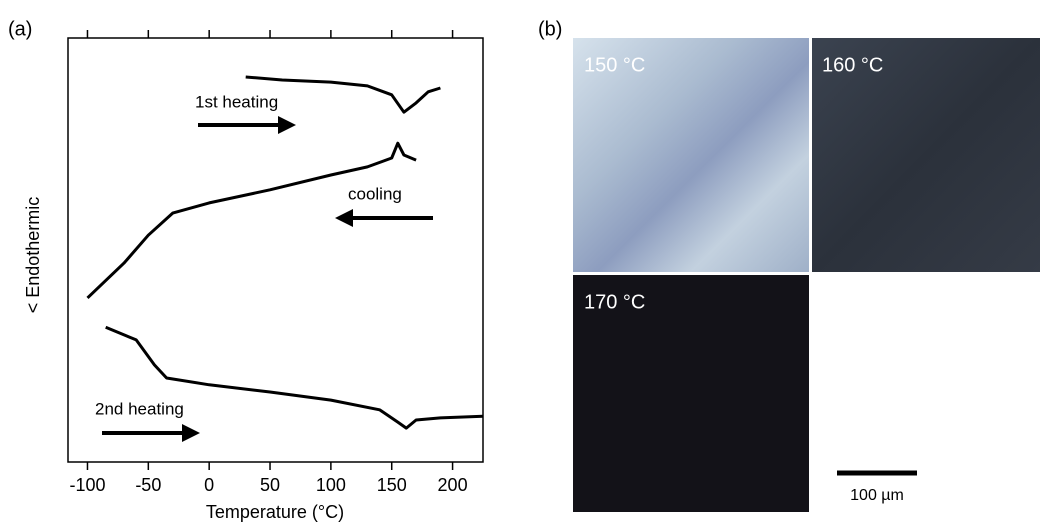  Describe the element at coordinates (392, 485) in the screenshot. I see `x-tick-label: 150` at that location.